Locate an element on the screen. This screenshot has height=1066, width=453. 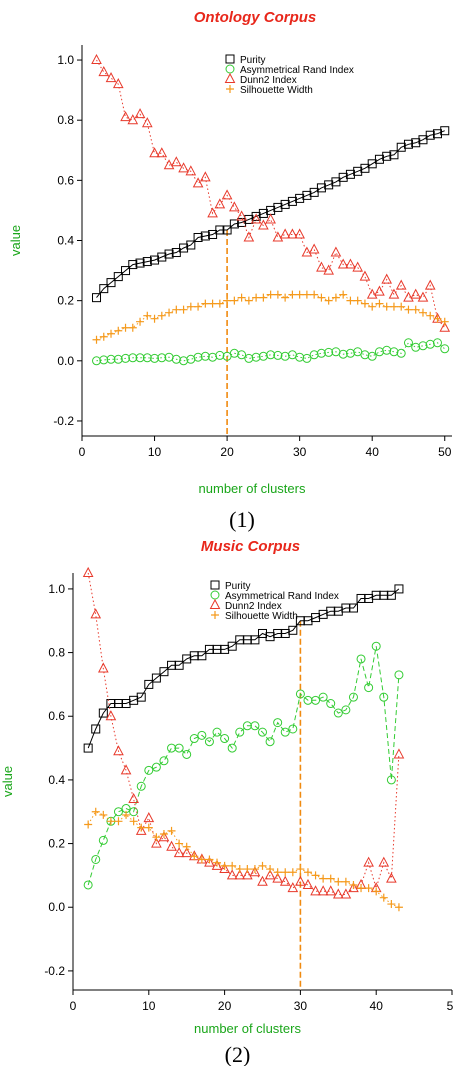
legend-marker-sil is located at coordinates (215, 615).